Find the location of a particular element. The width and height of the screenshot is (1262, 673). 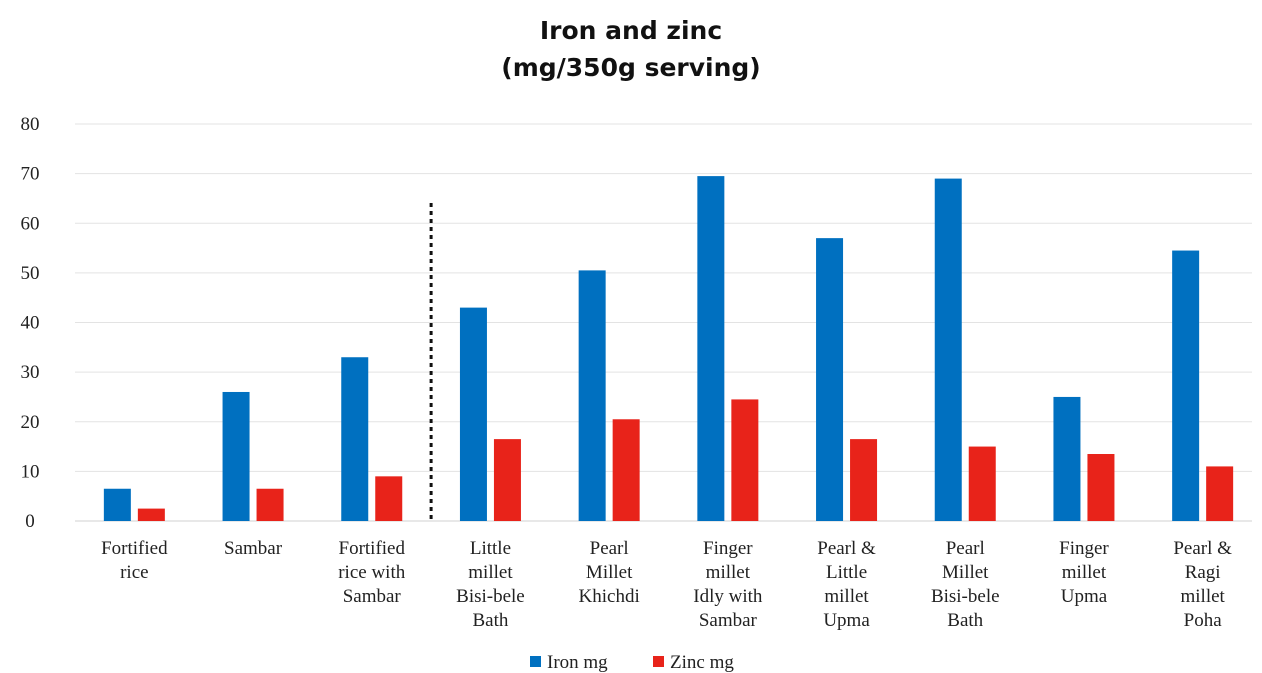

legend: Iron mg Zinc mg is located at coordinates (632, 662).